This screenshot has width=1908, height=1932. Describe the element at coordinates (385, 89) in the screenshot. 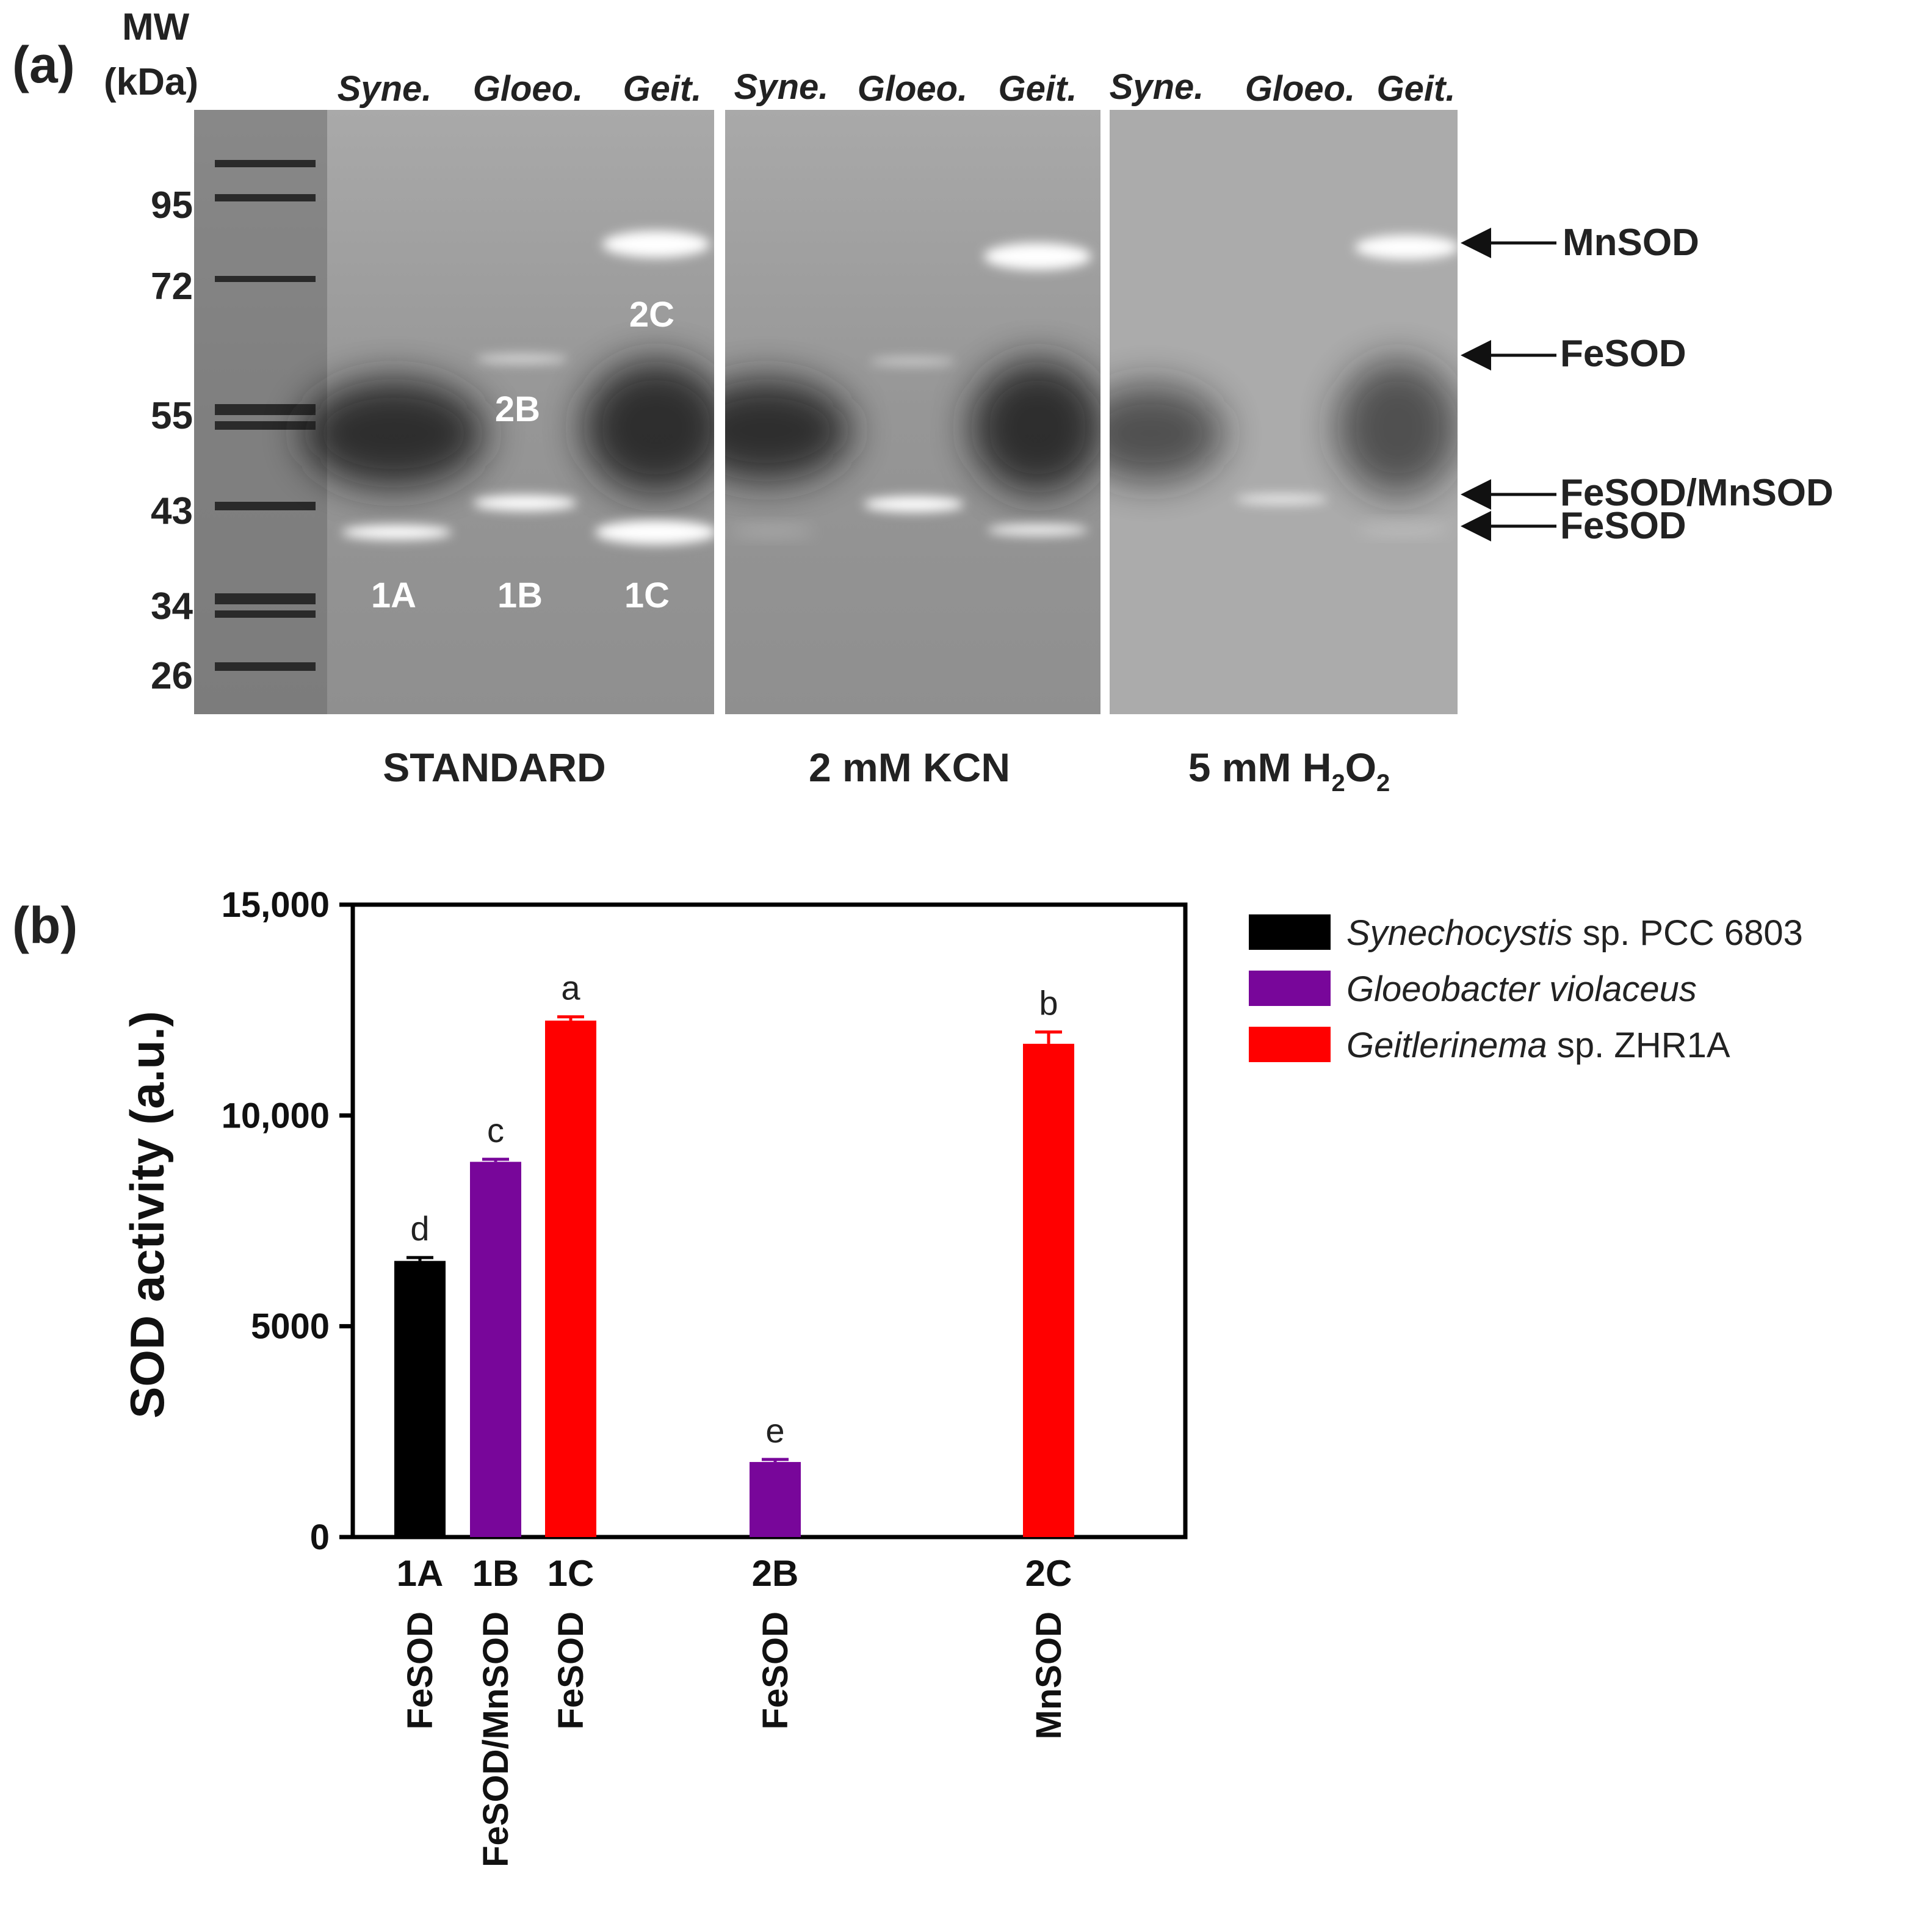

I see `lane-header-syne-standard: Syne.` at that location.